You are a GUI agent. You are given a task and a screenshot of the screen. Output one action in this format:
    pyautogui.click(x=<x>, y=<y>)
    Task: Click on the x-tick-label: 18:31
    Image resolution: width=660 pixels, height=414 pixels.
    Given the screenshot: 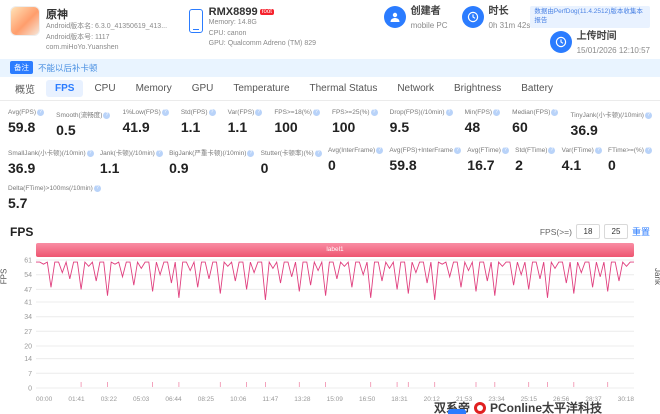 What is the action you would take?
    pyautogui.click(x=399, y=399)
    